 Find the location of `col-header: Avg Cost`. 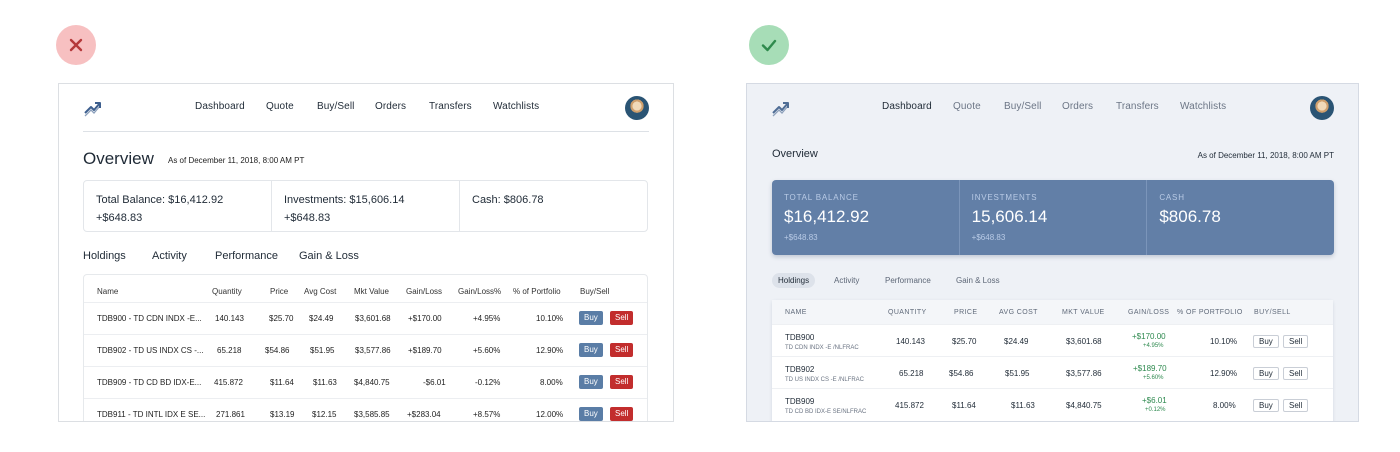

col-header: Avg Cost is located at coordinates (320, 291).